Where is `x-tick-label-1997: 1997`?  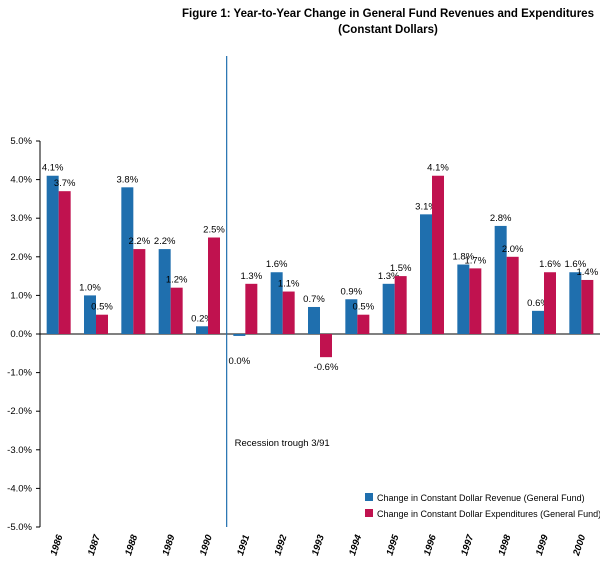 x-tick-label-1997: 1997 is located at coordinates (467, 545).